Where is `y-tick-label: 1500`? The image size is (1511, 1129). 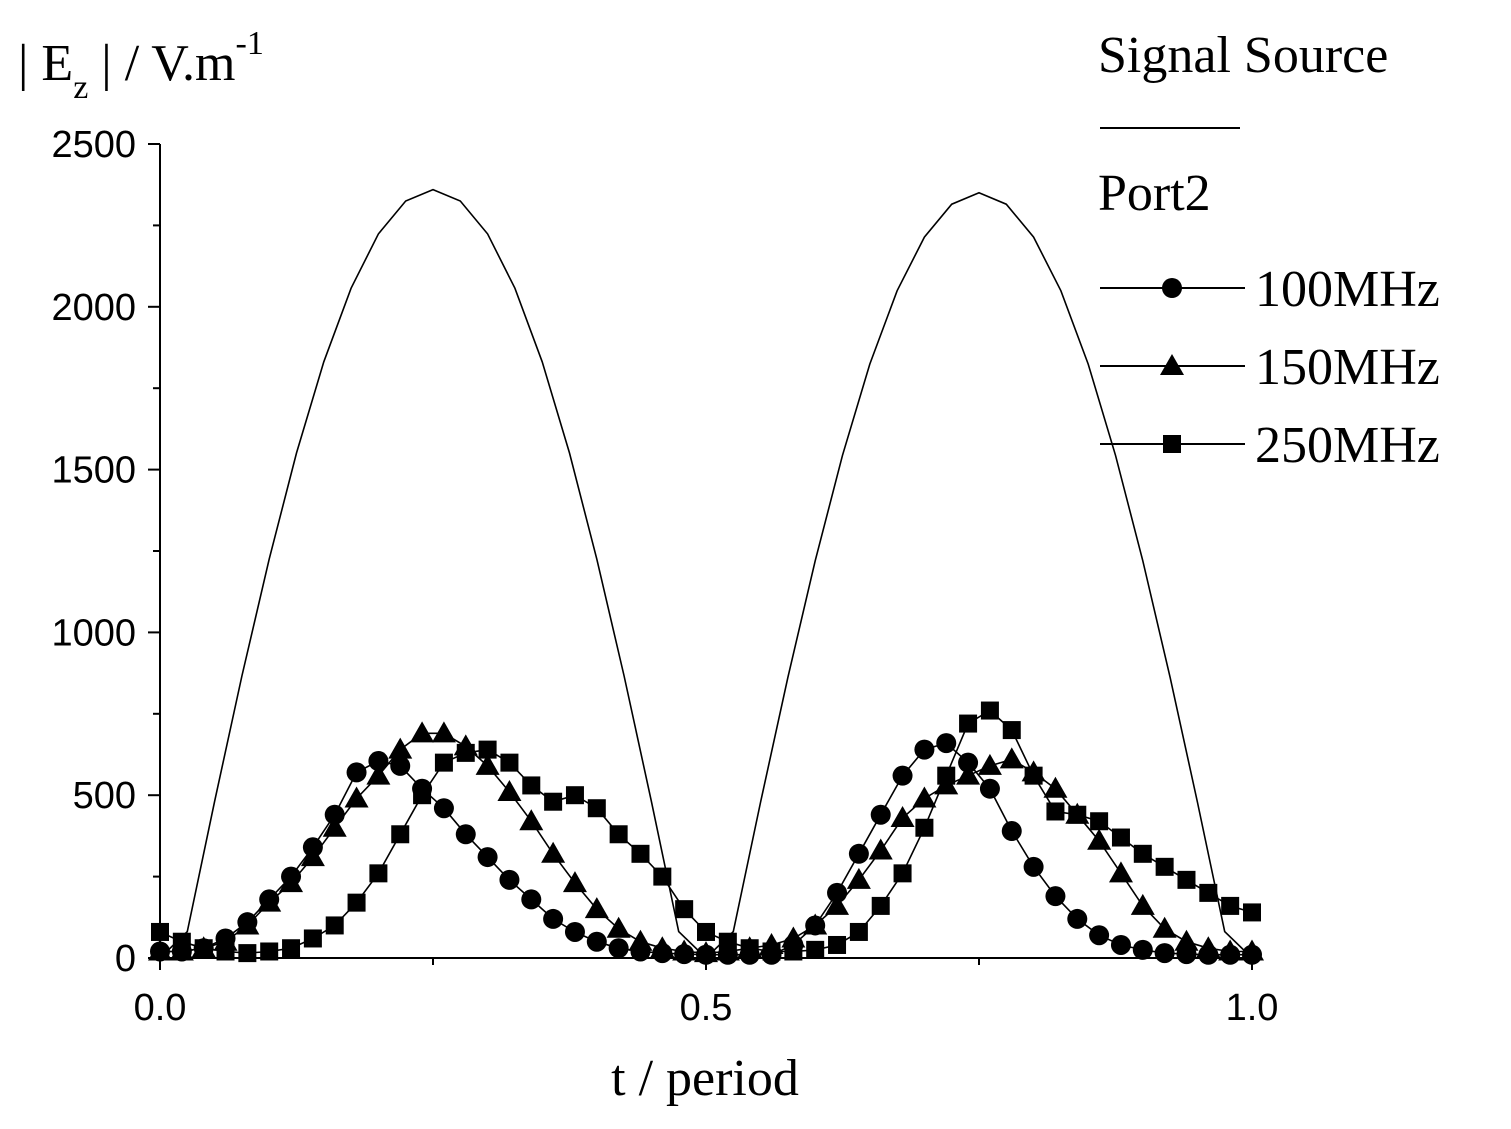
y-tick-label: 1500 is located at coordinates (93, 471).